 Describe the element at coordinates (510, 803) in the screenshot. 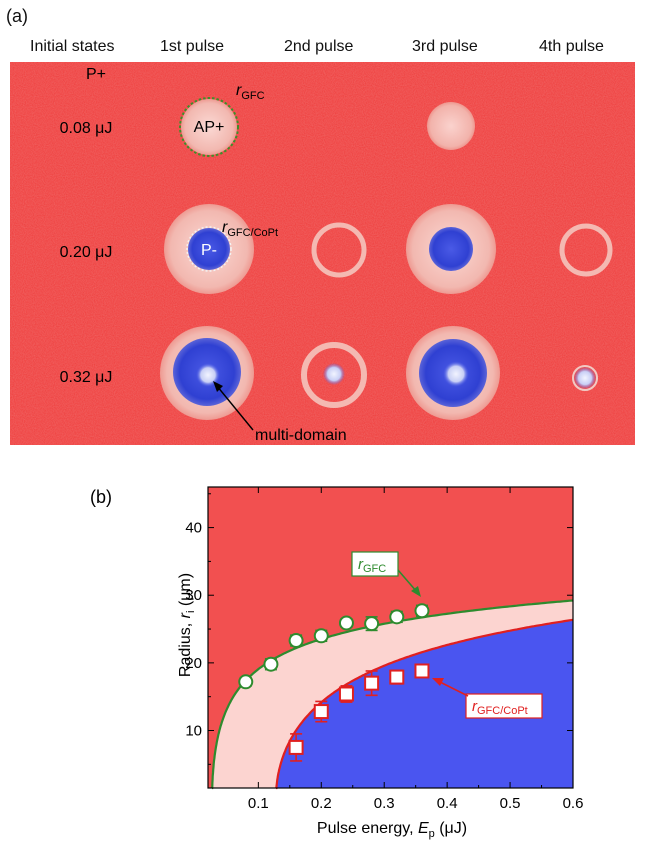

I see `x-tick-label: 0.5` at that location.